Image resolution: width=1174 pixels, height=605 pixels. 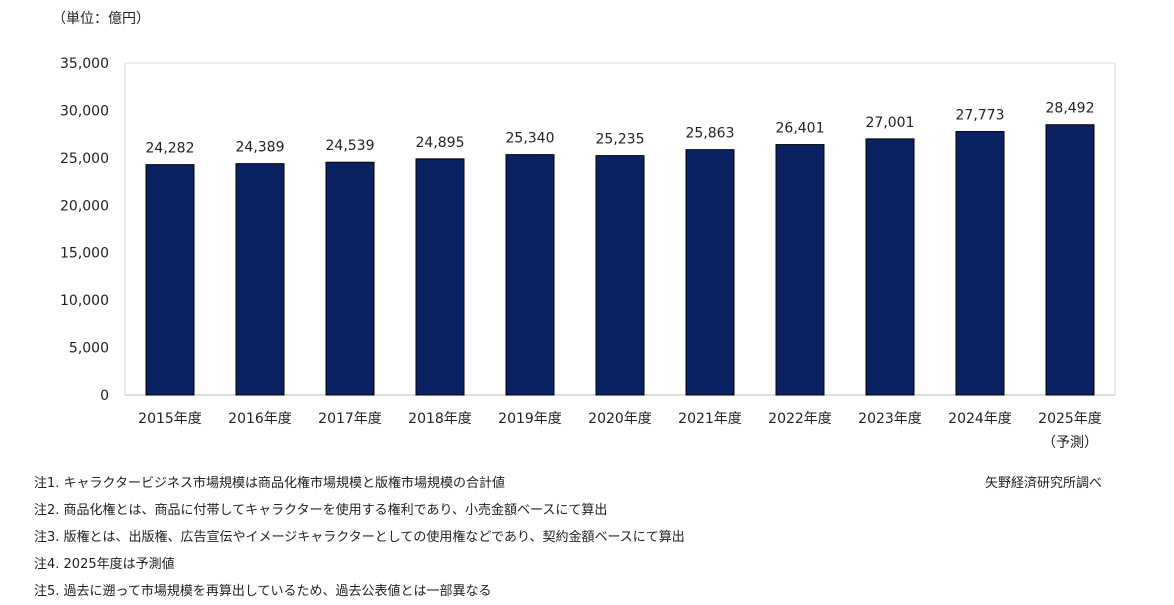 What do you see at coordinates (260, 148) in the screenshot?
I see `data-label: 24,389` at bounding box center [260, 148].